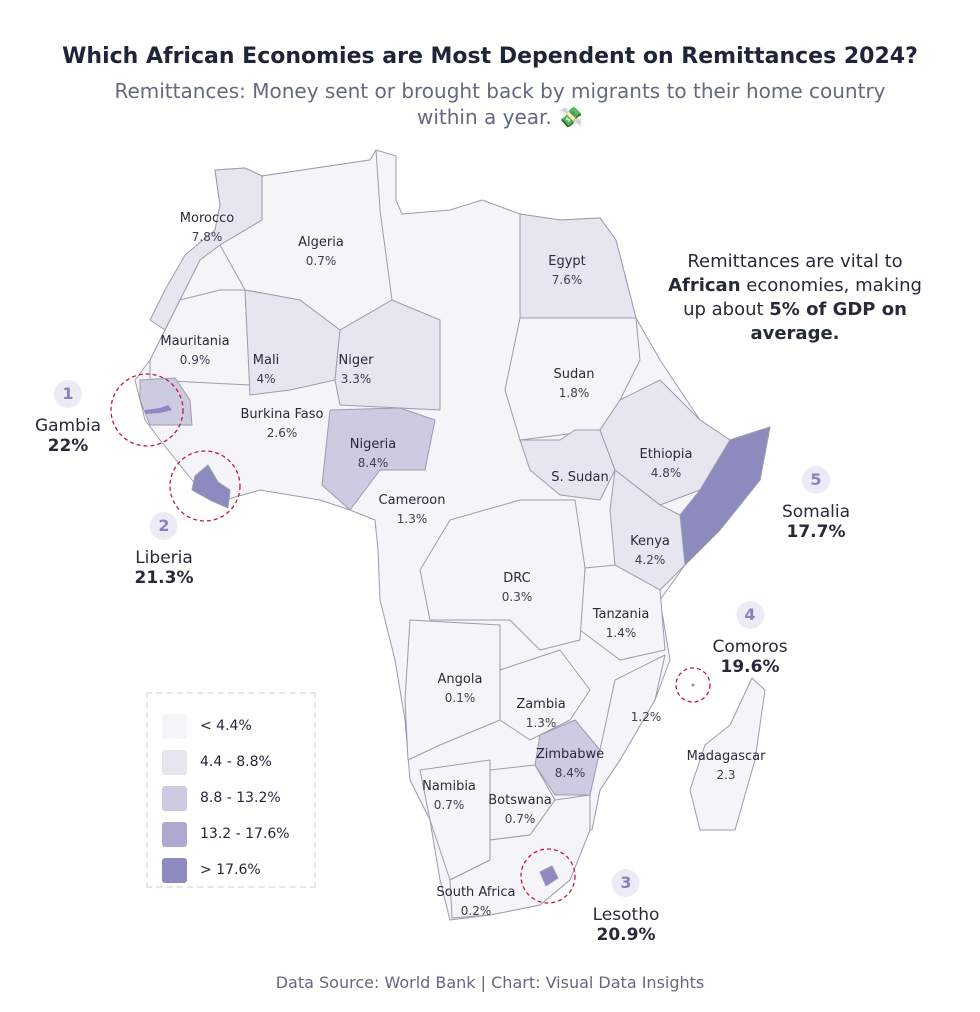  Describe the element at coordinates (460, 679) in the screenshot. I see `country-name: Angola` at that location.